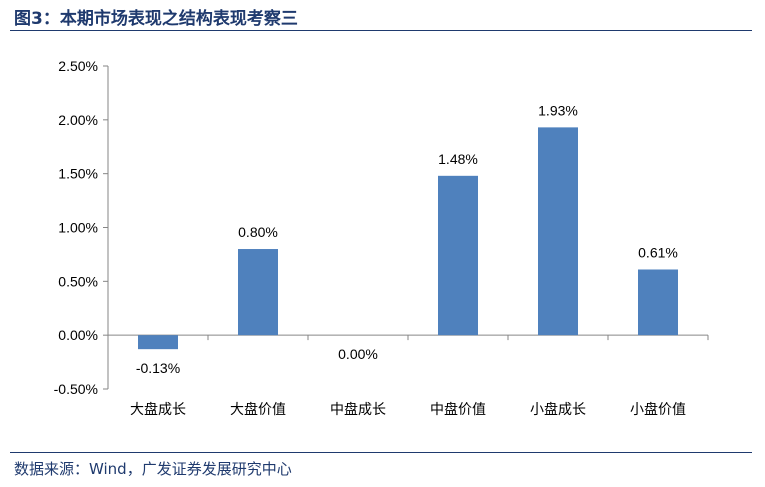 The width and height of the screenshot is (765, 487). What do you see at coordinates (78, 66) in the screenshot?
I see `y-tick-label: 2.50%` at bounding box center [78, 66].